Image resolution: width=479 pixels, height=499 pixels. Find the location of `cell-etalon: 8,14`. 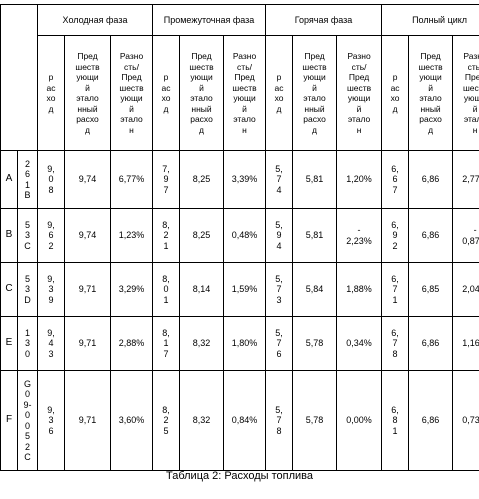

cell-etalon: 8,14 is located at coordinates (202, 290).